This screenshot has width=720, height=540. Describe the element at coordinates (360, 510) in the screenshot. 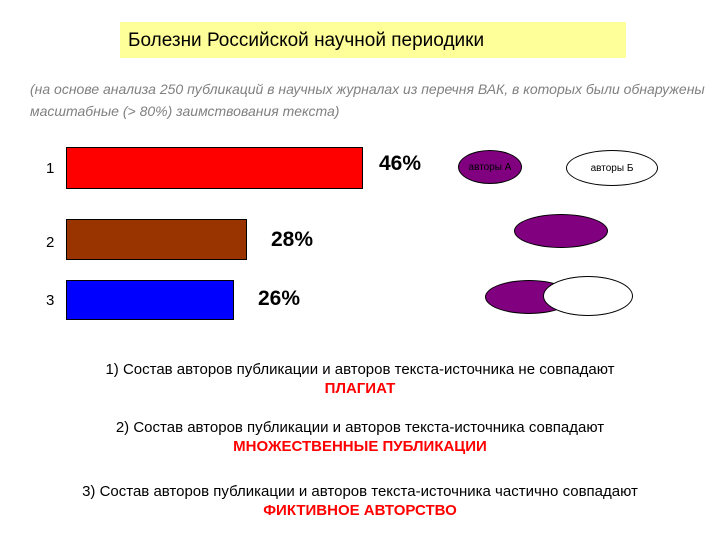

I see `explanation-3-term: ФИКТИВНОЕ АВТОРСТВО` at that location.